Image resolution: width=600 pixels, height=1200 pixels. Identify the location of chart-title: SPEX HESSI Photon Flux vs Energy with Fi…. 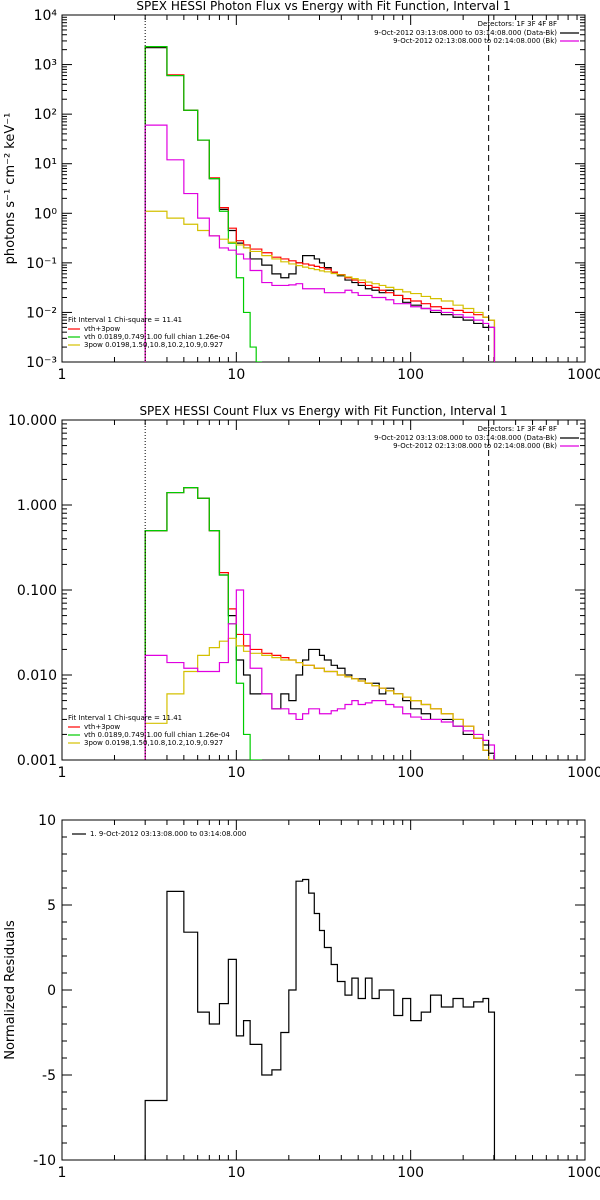
(323, 6).